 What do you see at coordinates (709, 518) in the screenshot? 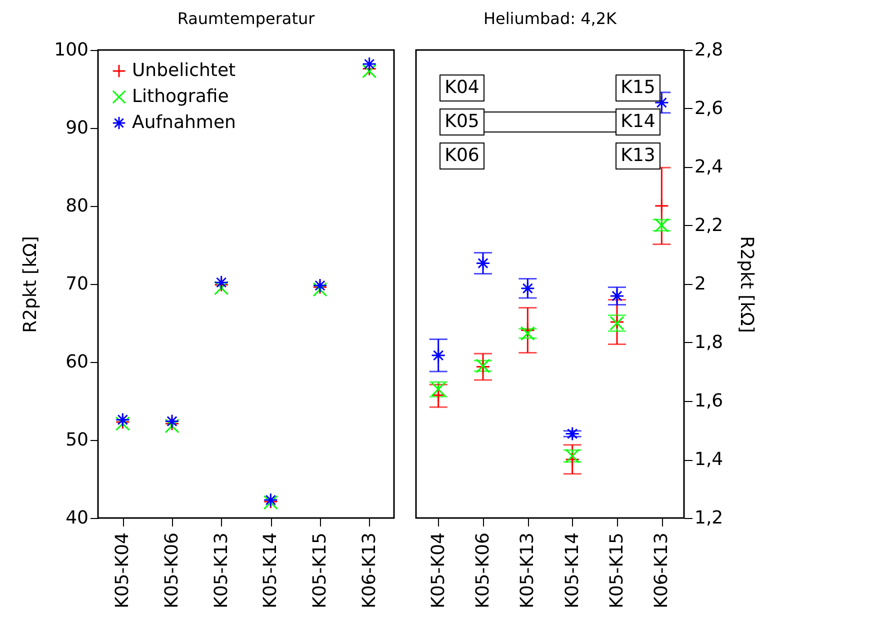
I see `y2-tick-label: 1,2` at bounding box center [709, 518].